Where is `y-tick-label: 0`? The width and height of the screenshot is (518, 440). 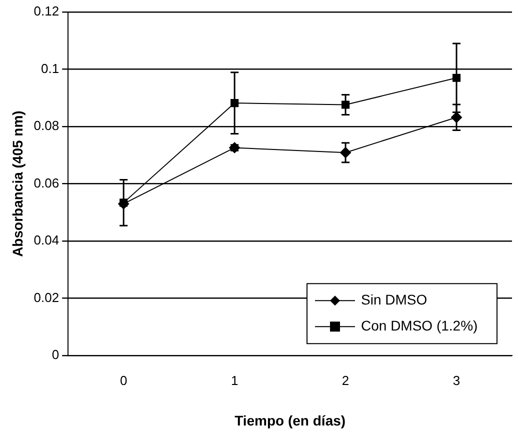
y-tick-label: 0 is located at coordinates (56, 354).